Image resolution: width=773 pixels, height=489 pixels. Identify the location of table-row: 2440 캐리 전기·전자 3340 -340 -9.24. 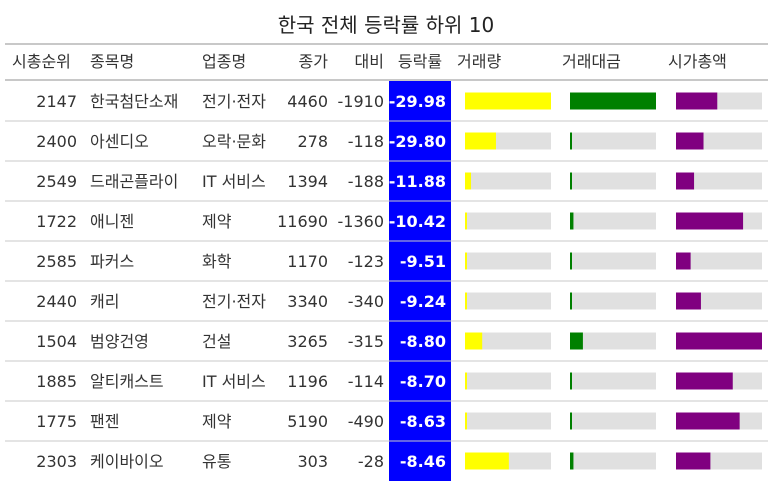
(386, 307).